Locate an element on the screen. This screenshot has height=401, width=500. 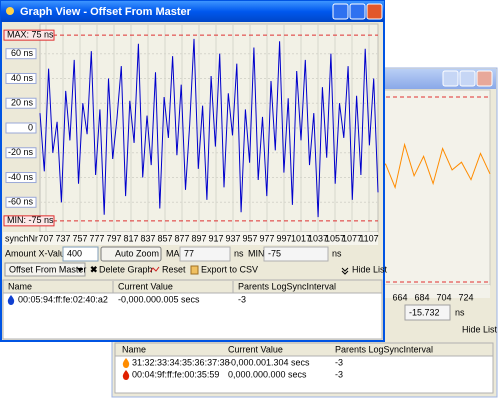
x-tick-label: 877 is located at coordinates (181, 238).